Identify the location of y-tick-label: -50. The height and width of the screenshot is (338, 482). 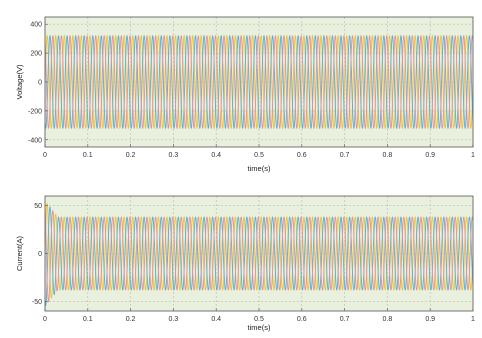
(37, 302).